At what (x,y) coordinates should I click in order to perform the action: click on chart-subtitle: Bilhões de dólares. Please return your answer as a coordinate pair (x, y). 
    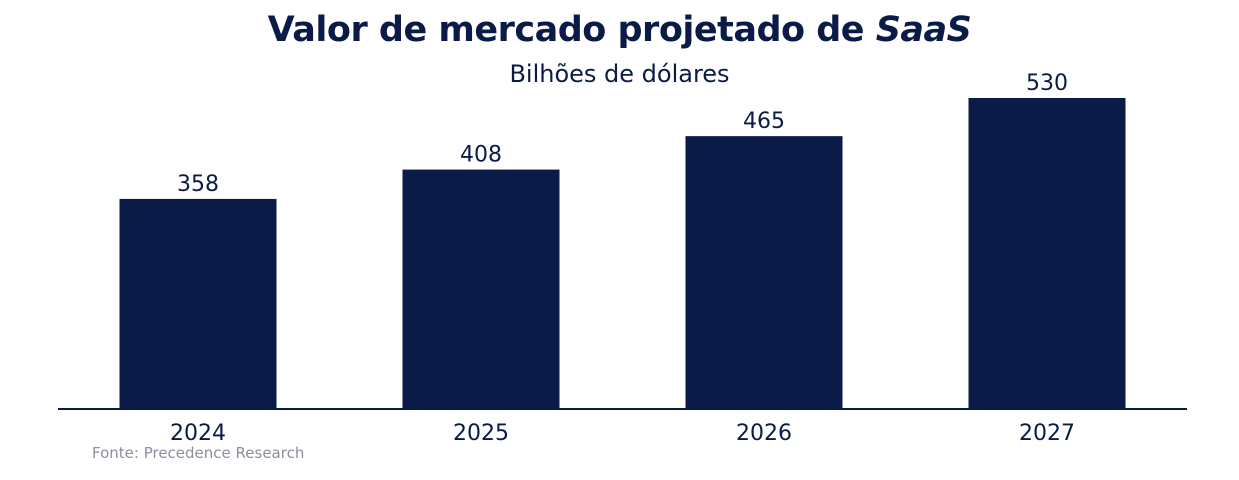
    Looking at the image, I should click on (619, 74).